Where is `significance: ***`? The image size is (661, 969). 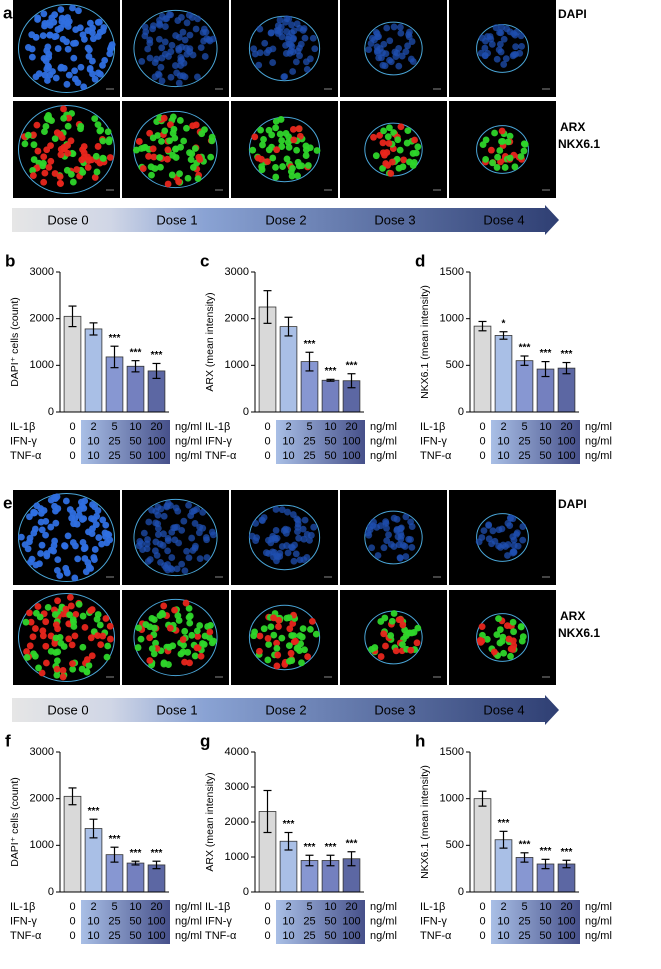 significance: *** is located at coordinates (546, 353).